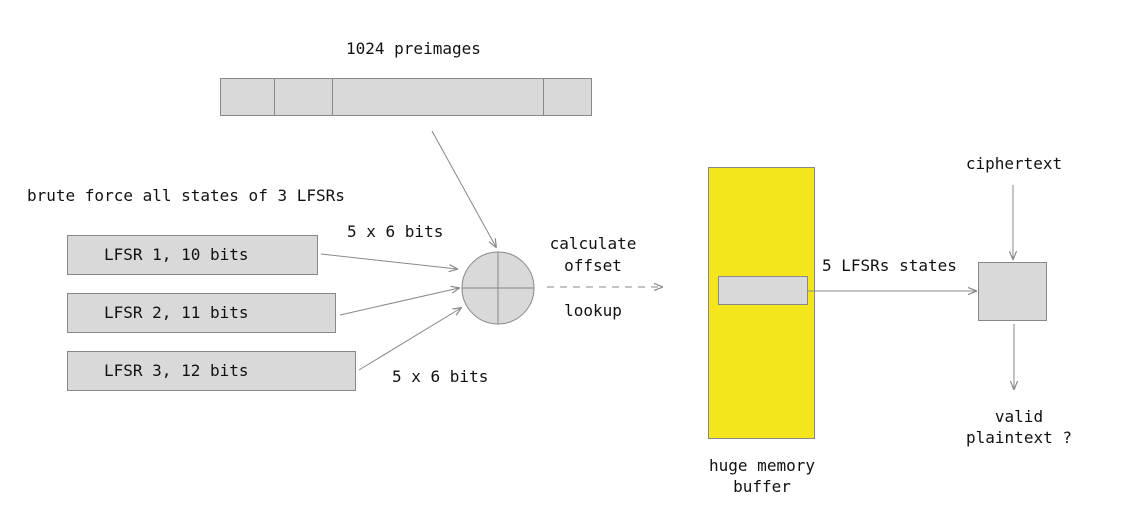 The height and width of the screenshot is (526, 1146). Describe the element at coordinates (410, 339) in the screenshot. I see `lfsr3-to-xor-arrow` at that location.